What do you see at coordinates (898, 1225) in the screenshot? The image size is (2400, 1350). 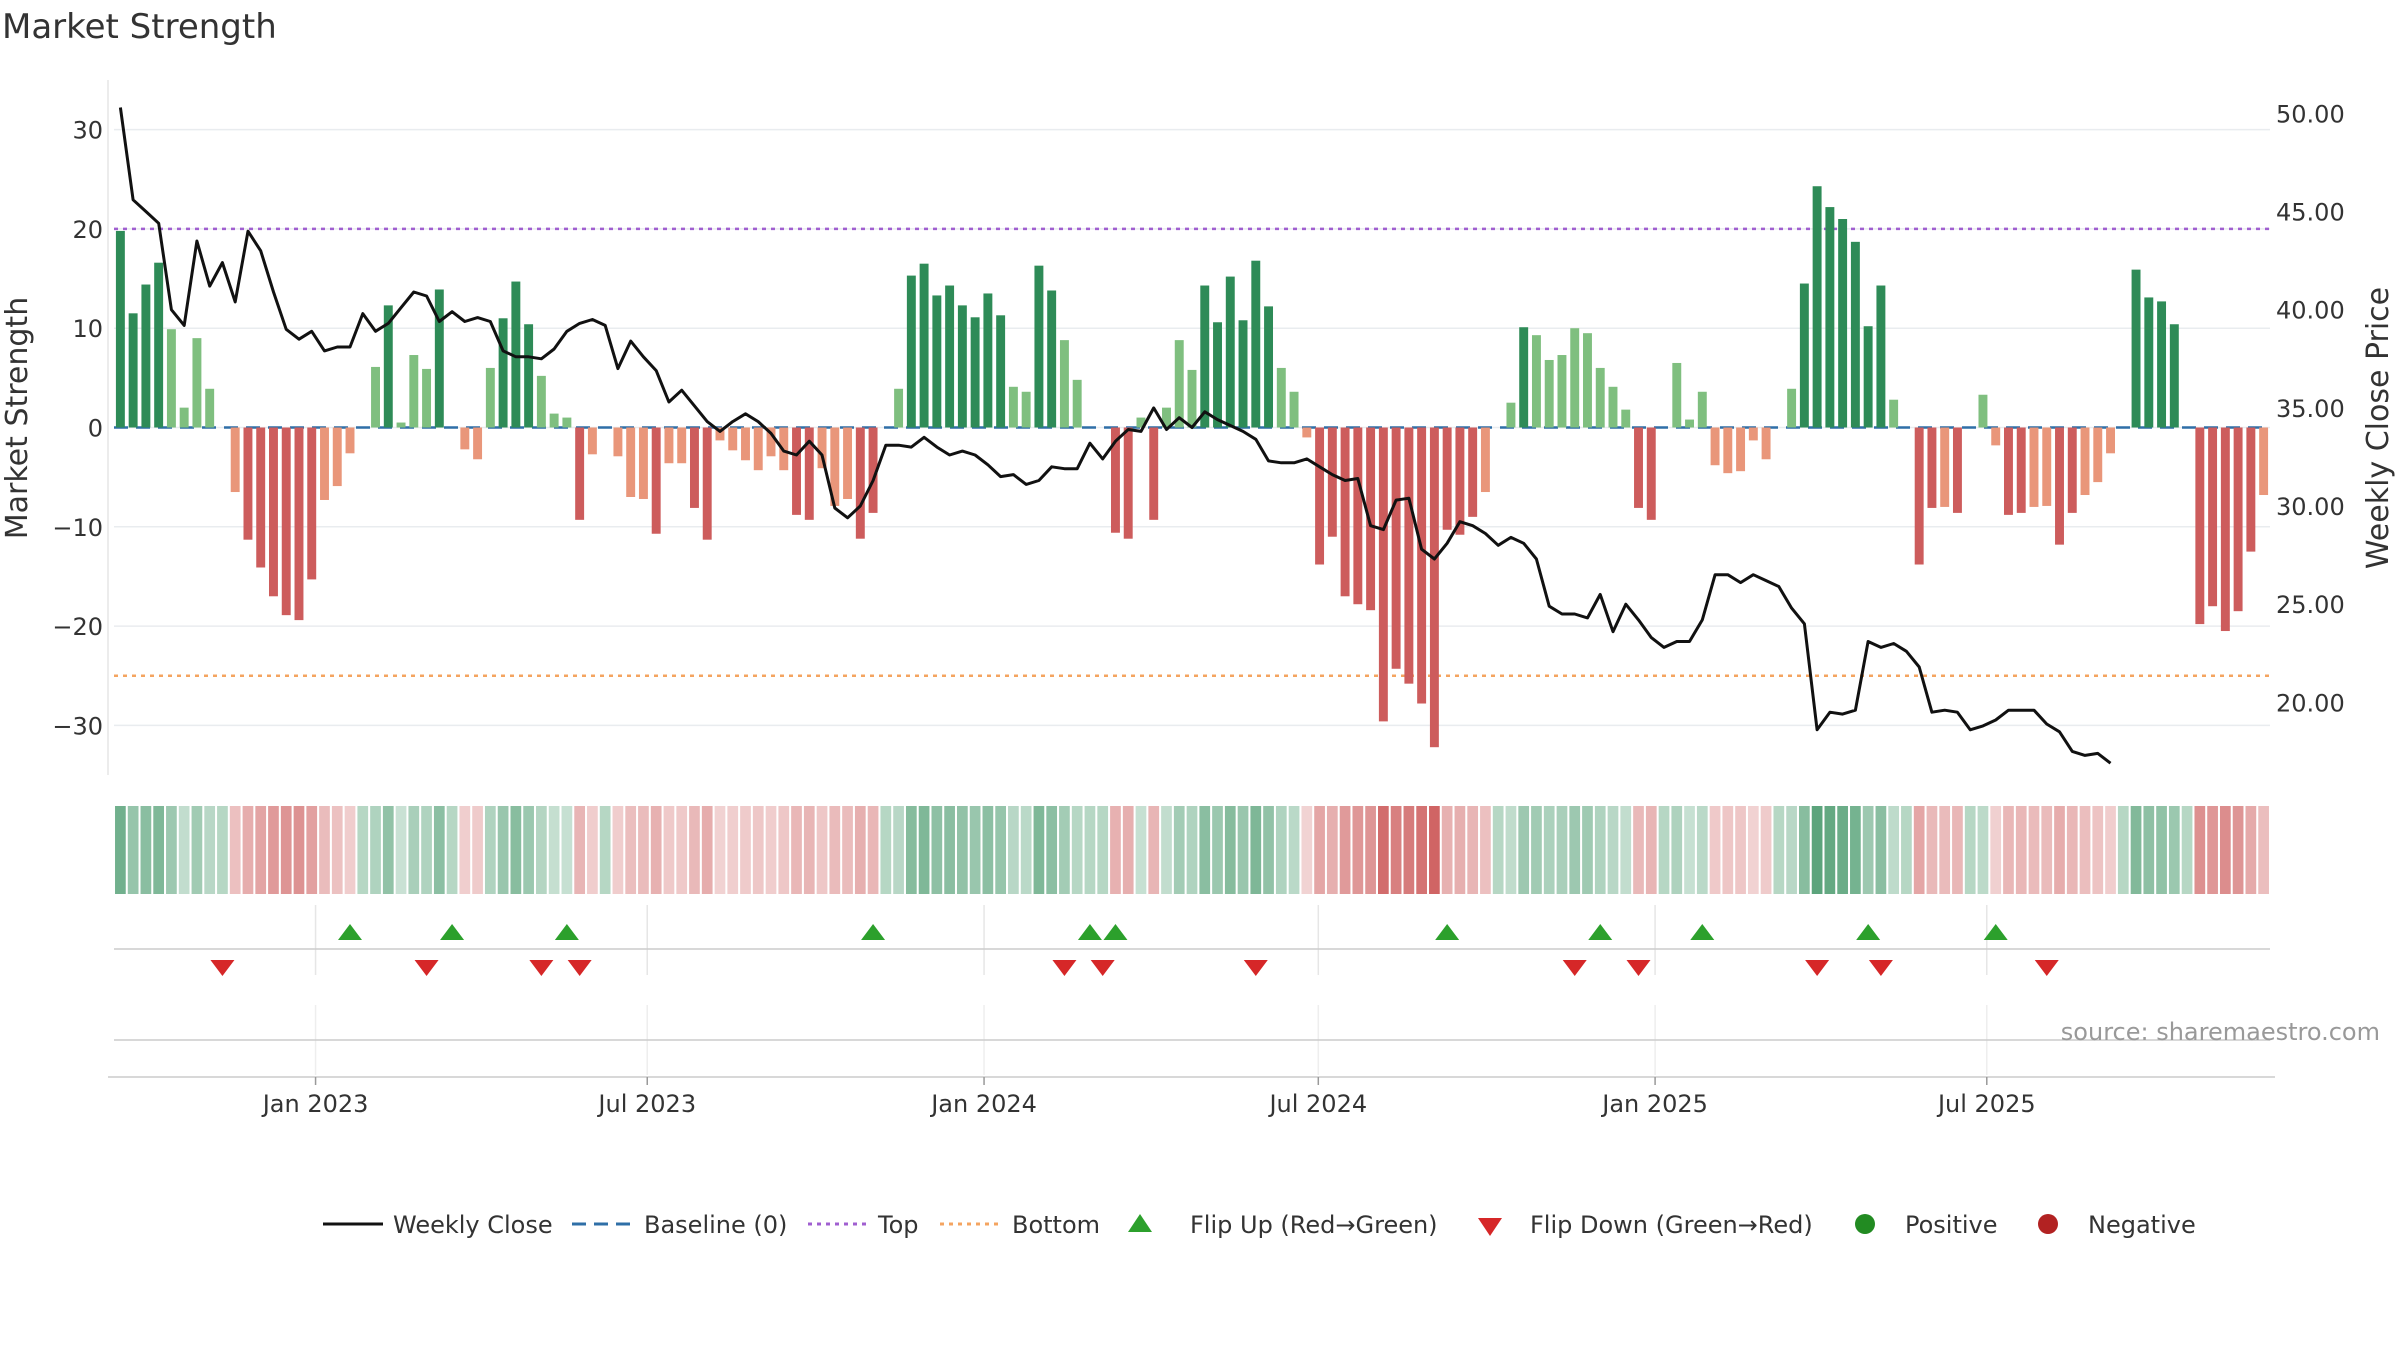 I see `legend-top: Top` at bounding box center [898, 1225].